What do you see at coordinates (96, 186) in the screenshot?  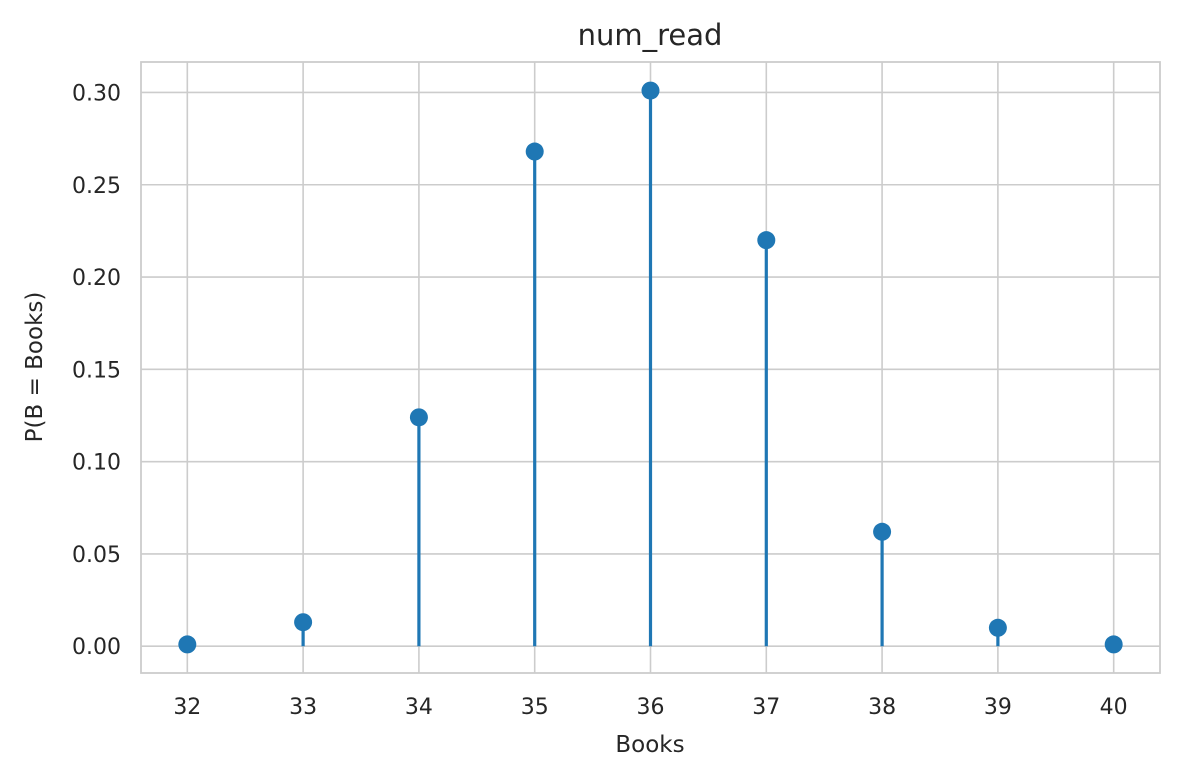 I see `y-tick-label: 0.25` at bounding box center [96, 186].